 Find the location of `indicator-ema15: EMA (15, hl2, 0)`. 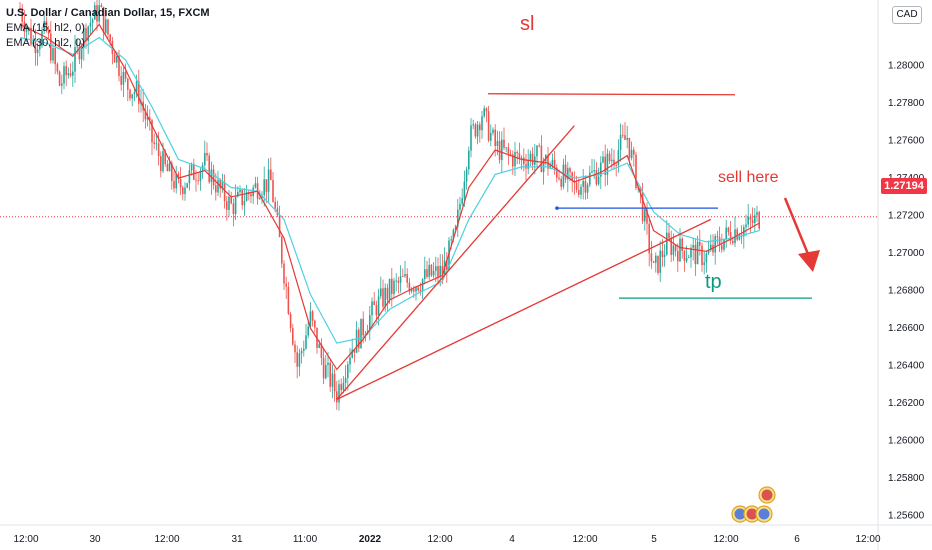

indicator-ema15: EMA (15, hl2, 0) is located at coordinates (45, 28).